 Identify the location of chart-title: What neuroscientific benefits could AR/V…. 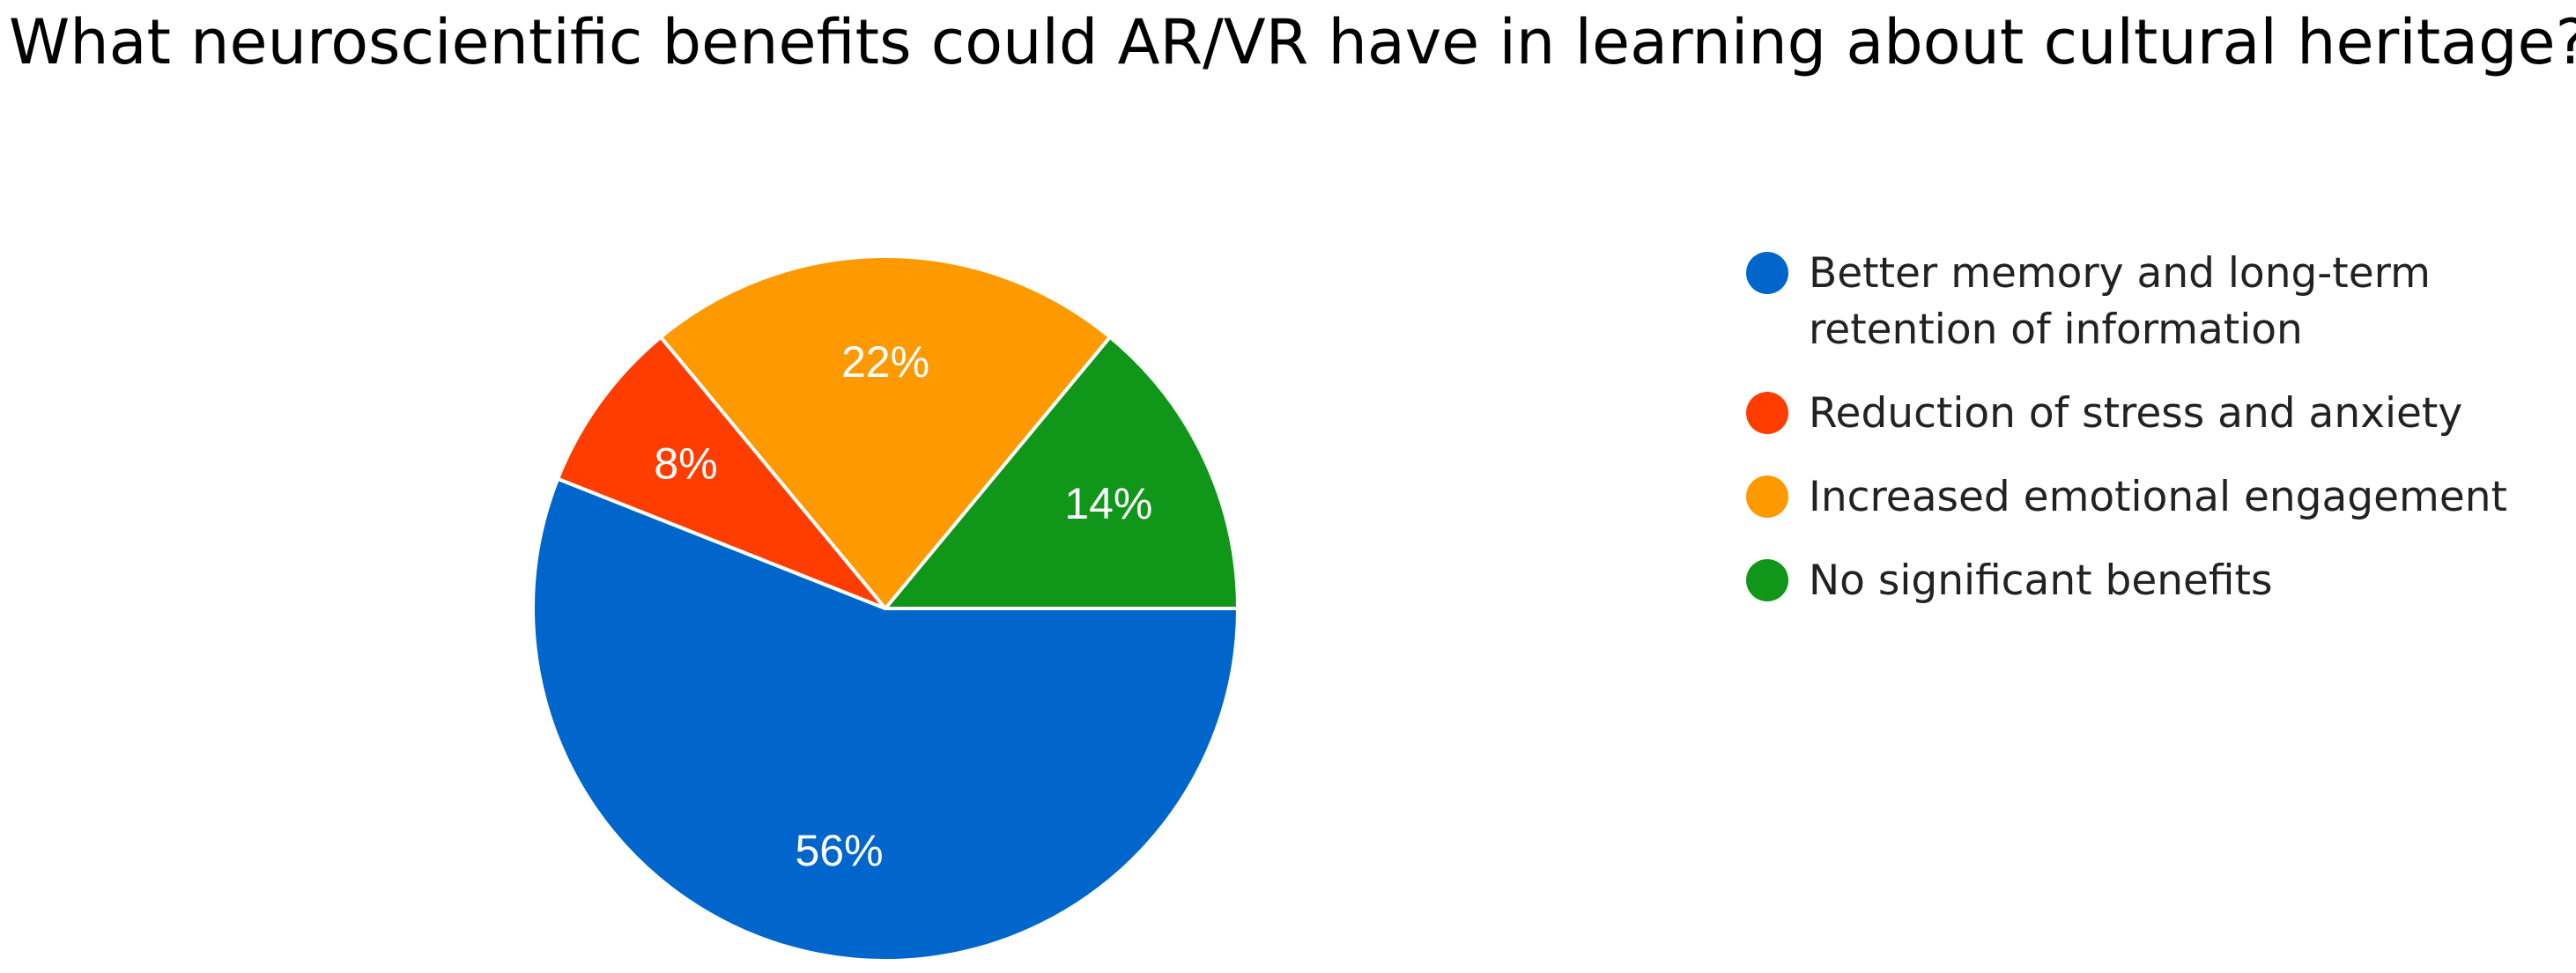
(1293, 42).